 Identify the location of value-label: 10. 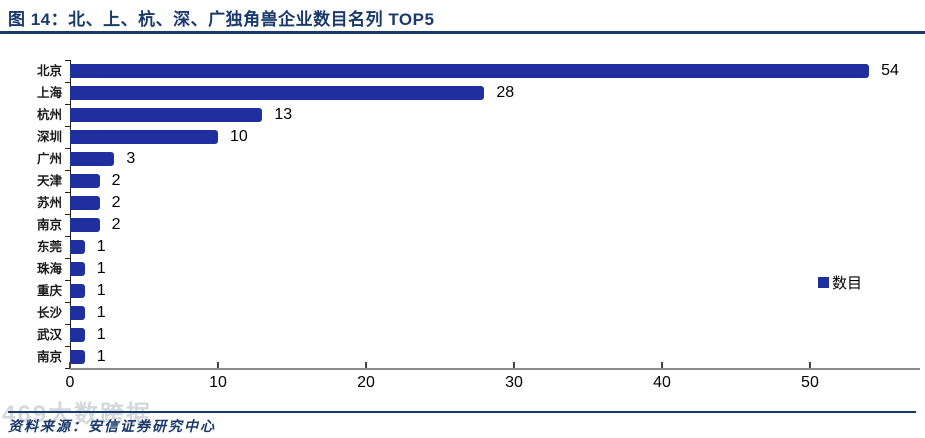
(238, 136).